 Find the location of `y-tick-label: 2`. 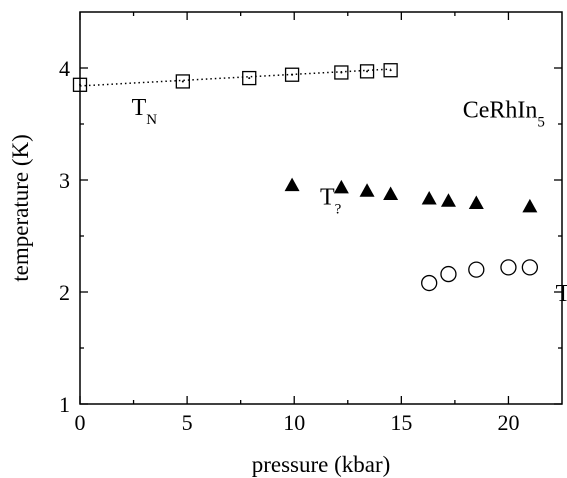

y-tick-label: 2 is located at coordinates (64, 292).